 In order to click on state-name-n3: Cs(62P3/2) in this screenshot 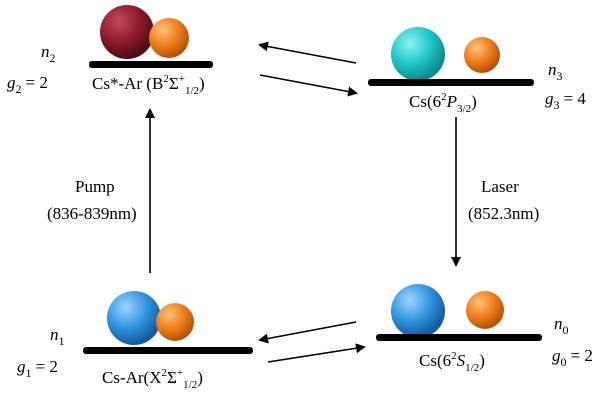, I will do `click(443, 103)`.